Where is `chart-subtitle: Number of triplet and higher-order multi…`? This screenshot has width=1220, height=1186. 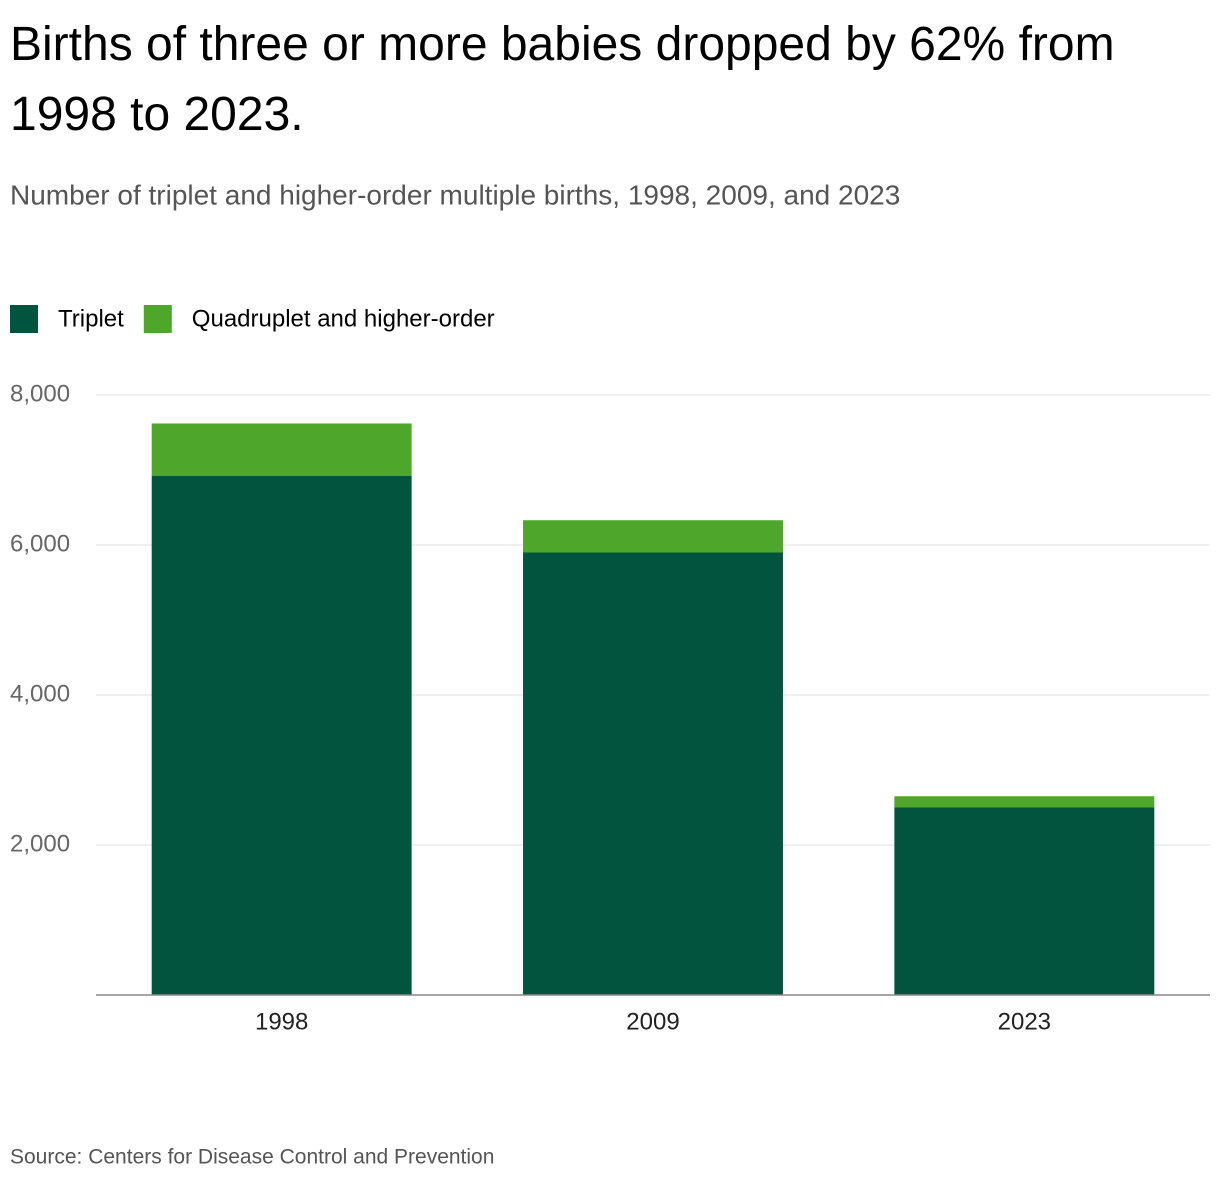 chart-subtitle: Number of triplet and higher-order multi… is located at coordinates (455, 194).